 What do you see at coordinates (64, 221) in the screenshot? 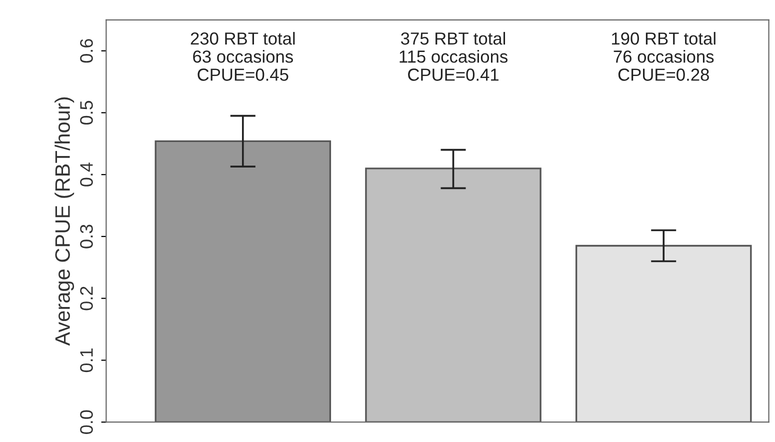
I see `y-axis-title: Average CPUE (RBT/hour)` at bounding box center [64, 221].